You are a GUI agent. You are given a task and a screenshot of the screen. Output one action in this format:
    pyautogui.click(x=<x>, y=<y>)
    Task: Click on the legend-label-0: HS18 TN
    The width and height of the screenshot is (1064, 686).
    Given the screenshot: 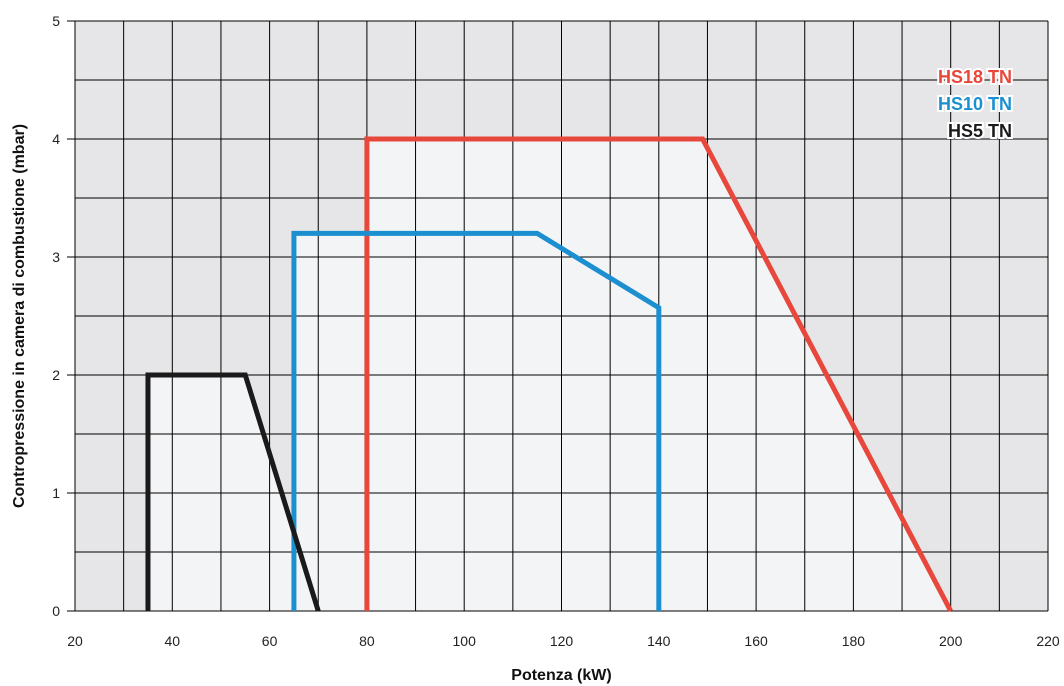 What is the action you would take?
    pyautogui.click(x=975, y=77)
    